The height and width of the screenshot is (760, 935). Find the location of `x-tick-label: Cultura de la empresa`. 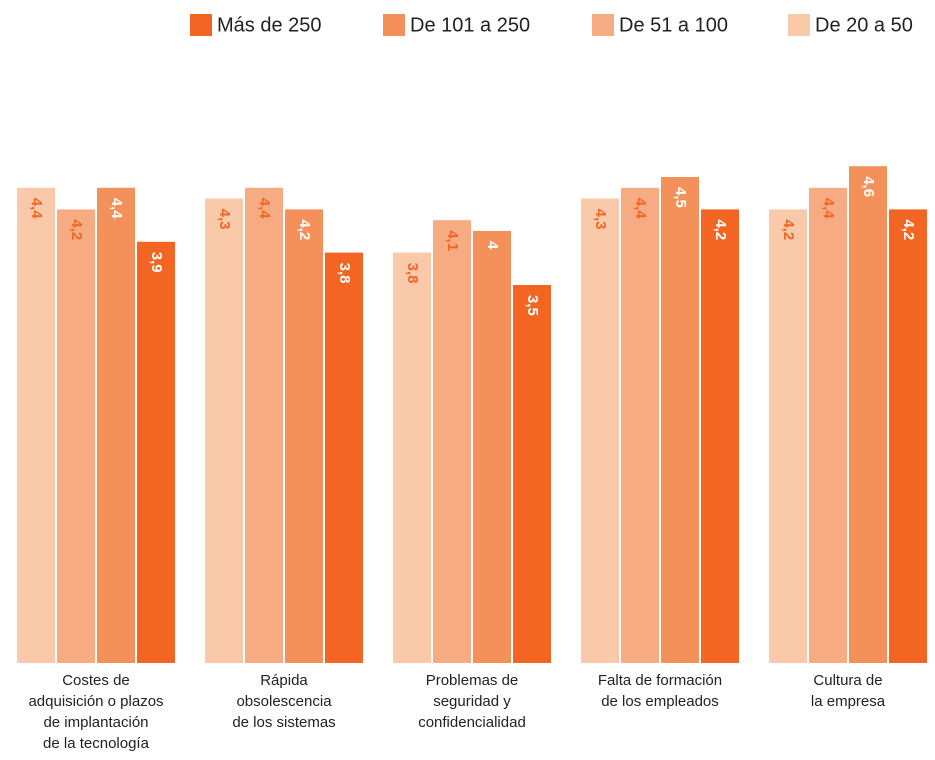

x-tick-label: Cultura de la empresa is located at coordinates (848, 691).